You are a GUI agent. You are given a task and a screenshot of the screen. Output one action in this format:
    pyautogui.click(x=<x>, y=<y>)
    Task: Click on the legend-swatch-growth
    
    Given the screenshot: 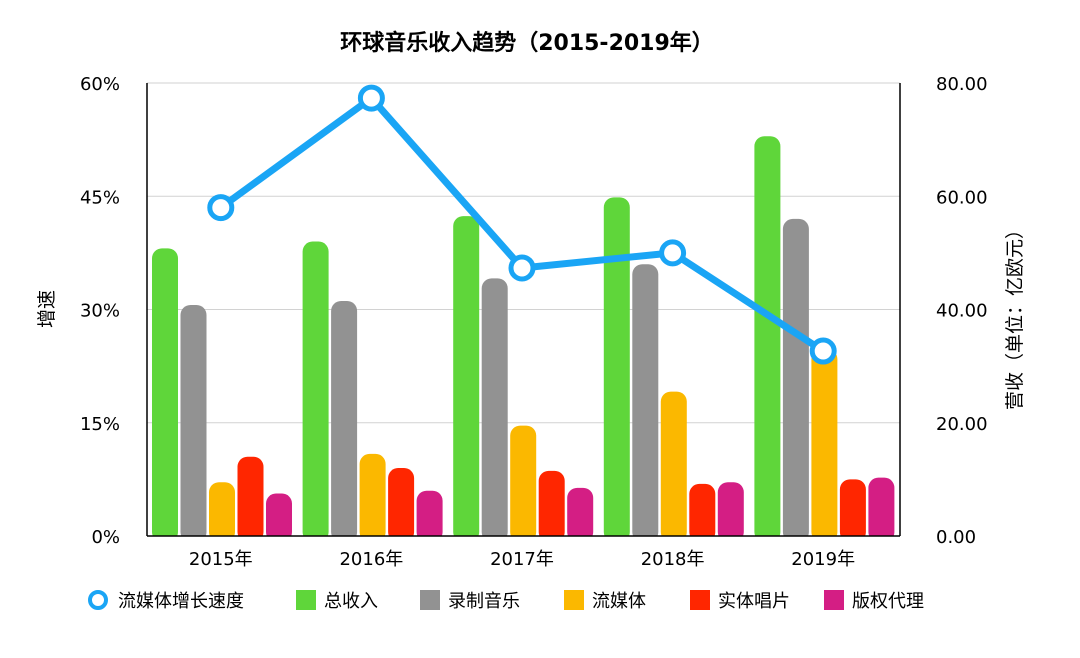 What is the action you would take?
    pyautogui.click(x=98, y=600)
    